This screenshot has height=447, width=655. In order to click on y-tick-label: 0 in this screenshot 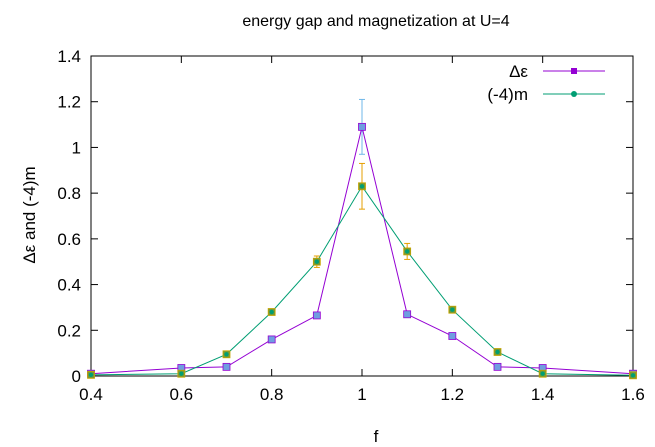, I will do `click(76, 376)`.